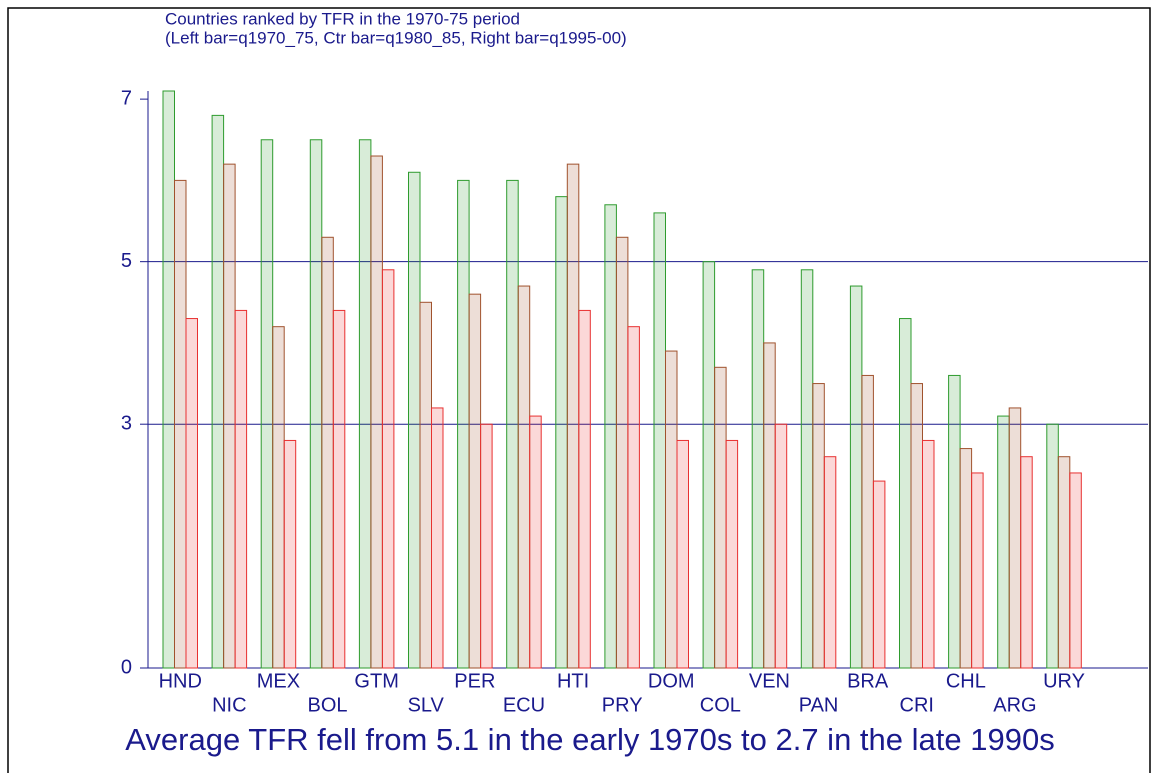 The height and width of the screenshot is (778, 1157). I want to click on x-tick-label: HTI, so click(573, 681).